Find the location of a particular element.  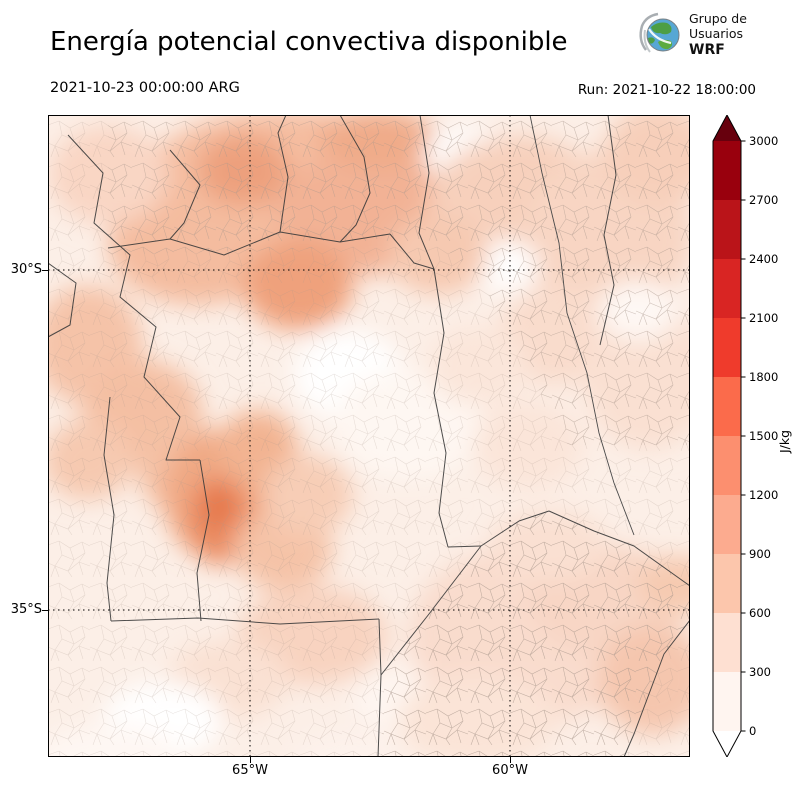

axis-tick-65w is located at coordinates (250, 760).